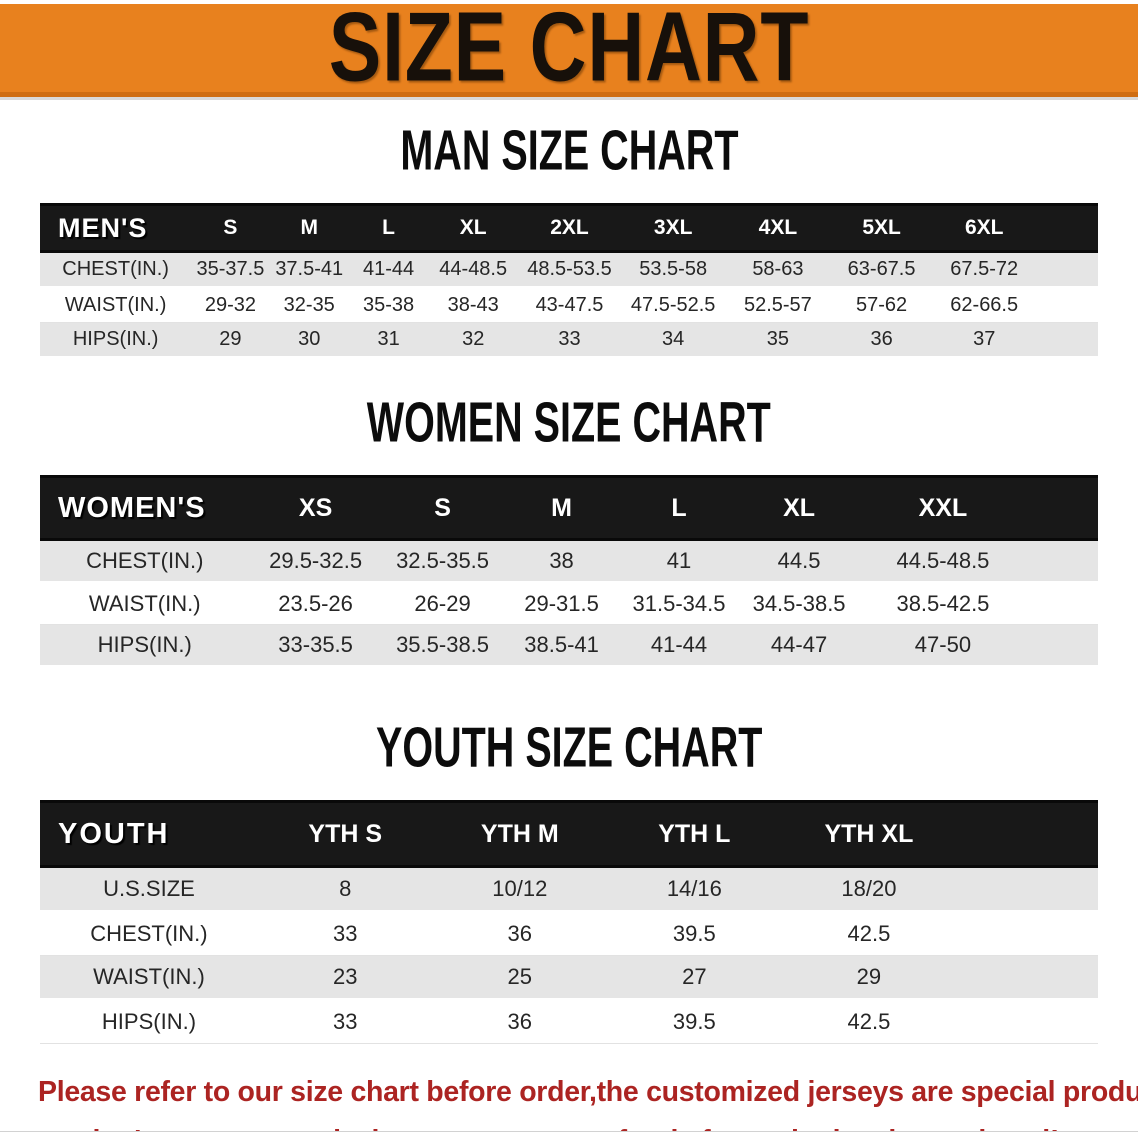 The width and height of the screenshot is (1138, 1132). I want to click on value-cell: 43-47.5, so click(569, 305).